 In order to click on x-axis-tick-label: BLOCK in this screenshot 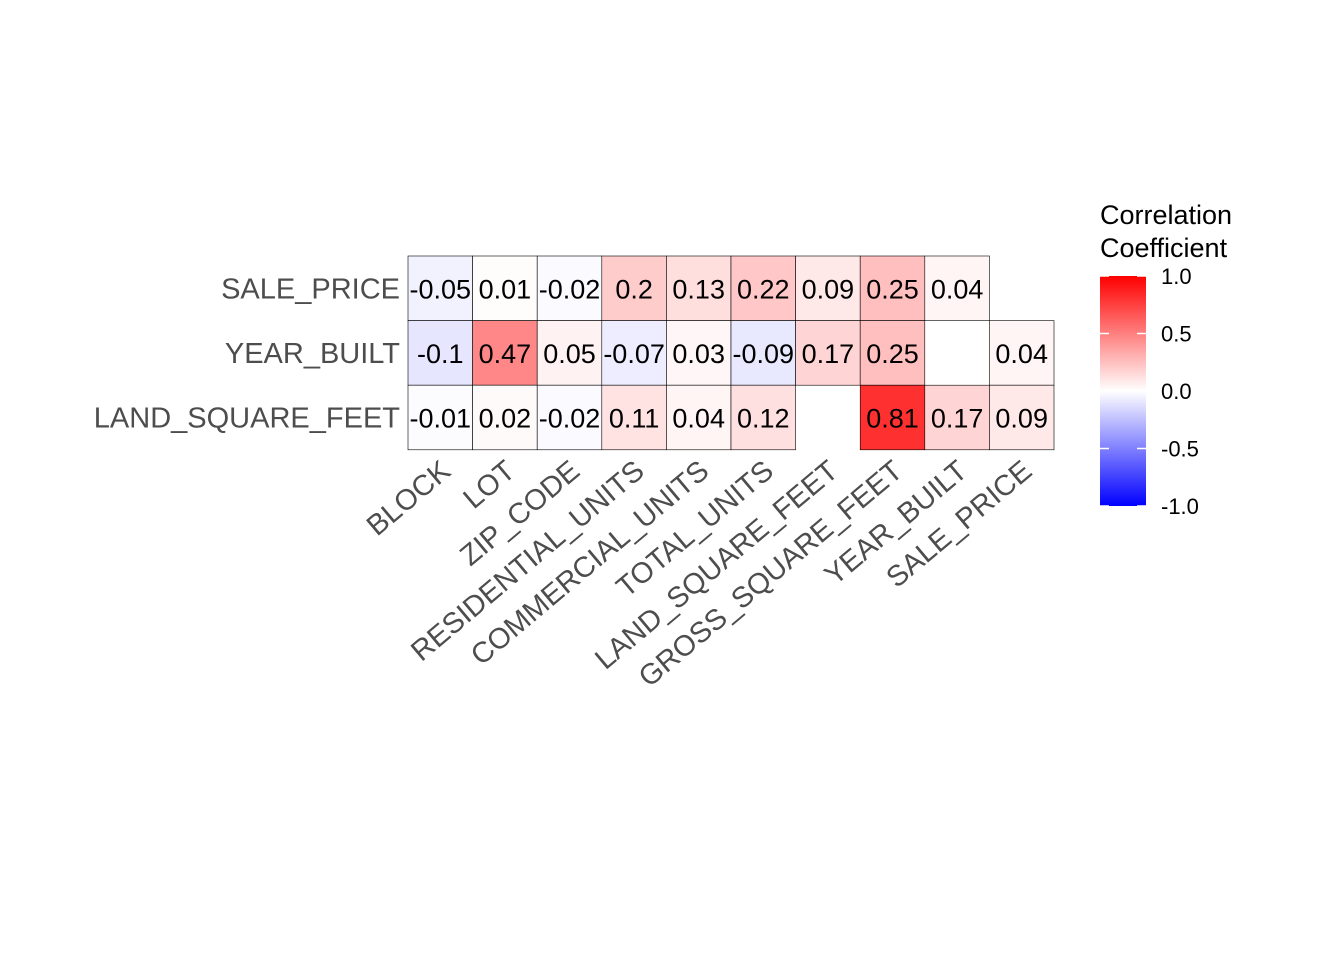, I will do `click(409, 498)`.